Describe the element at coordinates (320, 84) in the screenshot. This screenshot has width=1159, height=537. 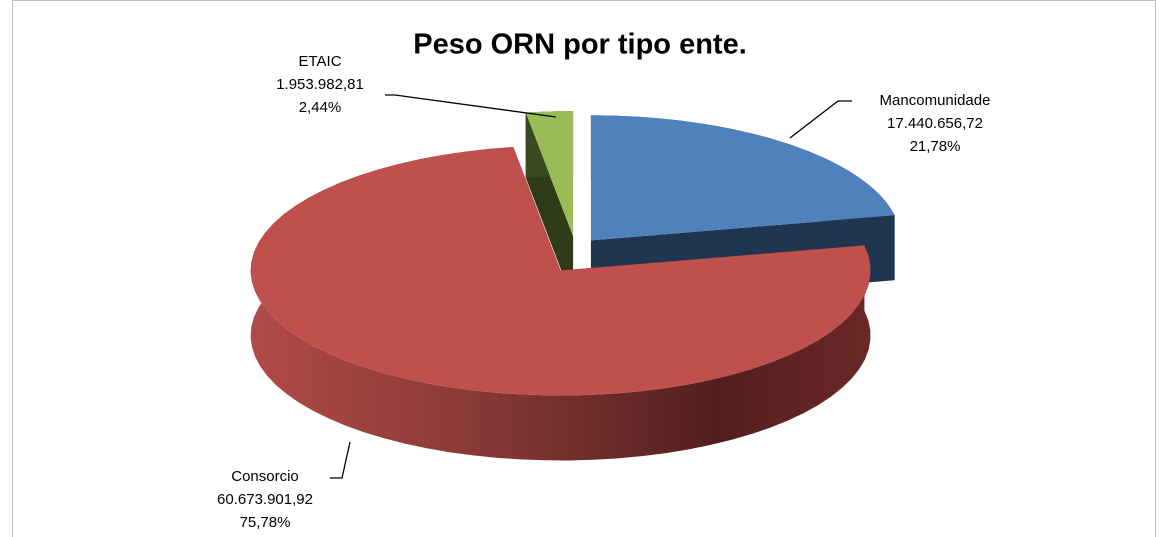
I see `data-label: 1.953.982,81` at that location.